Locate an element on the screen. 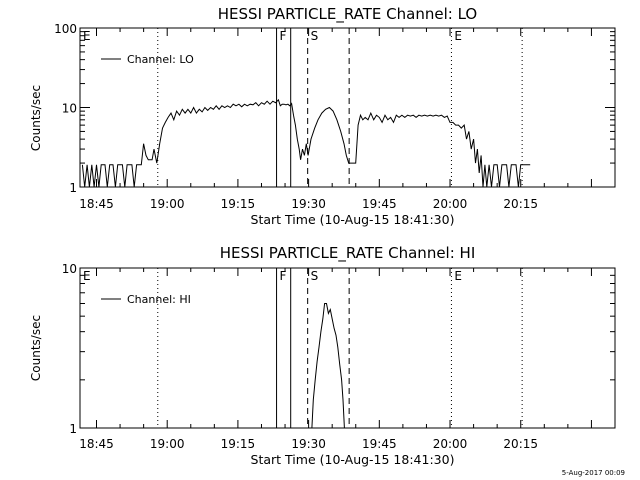 This screenshot has width=640, height=480. legend-label: Channel: HI is located at coordinates (159, 299).